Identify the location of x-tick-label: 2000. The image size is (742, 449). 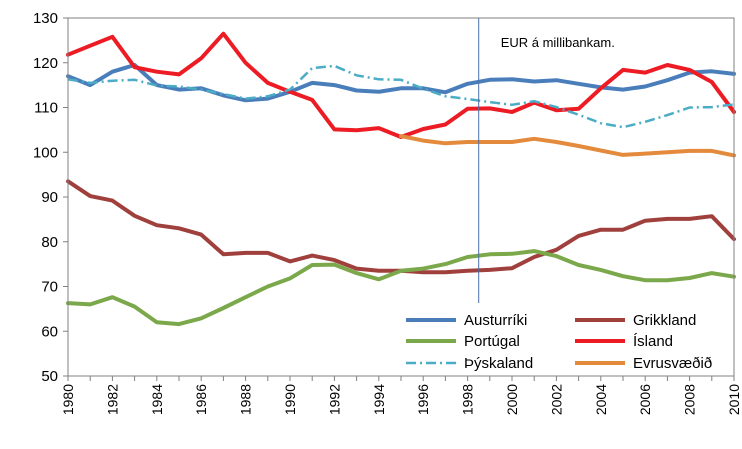
(512, 399).